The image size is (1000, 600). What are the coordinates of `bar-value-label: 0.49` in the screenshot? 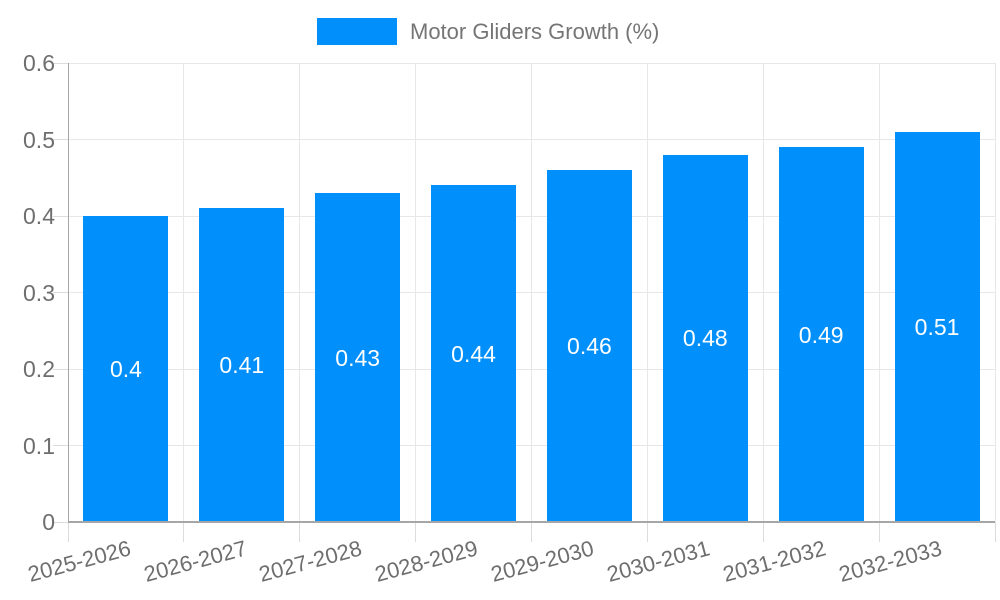 It's located at (821, 334).